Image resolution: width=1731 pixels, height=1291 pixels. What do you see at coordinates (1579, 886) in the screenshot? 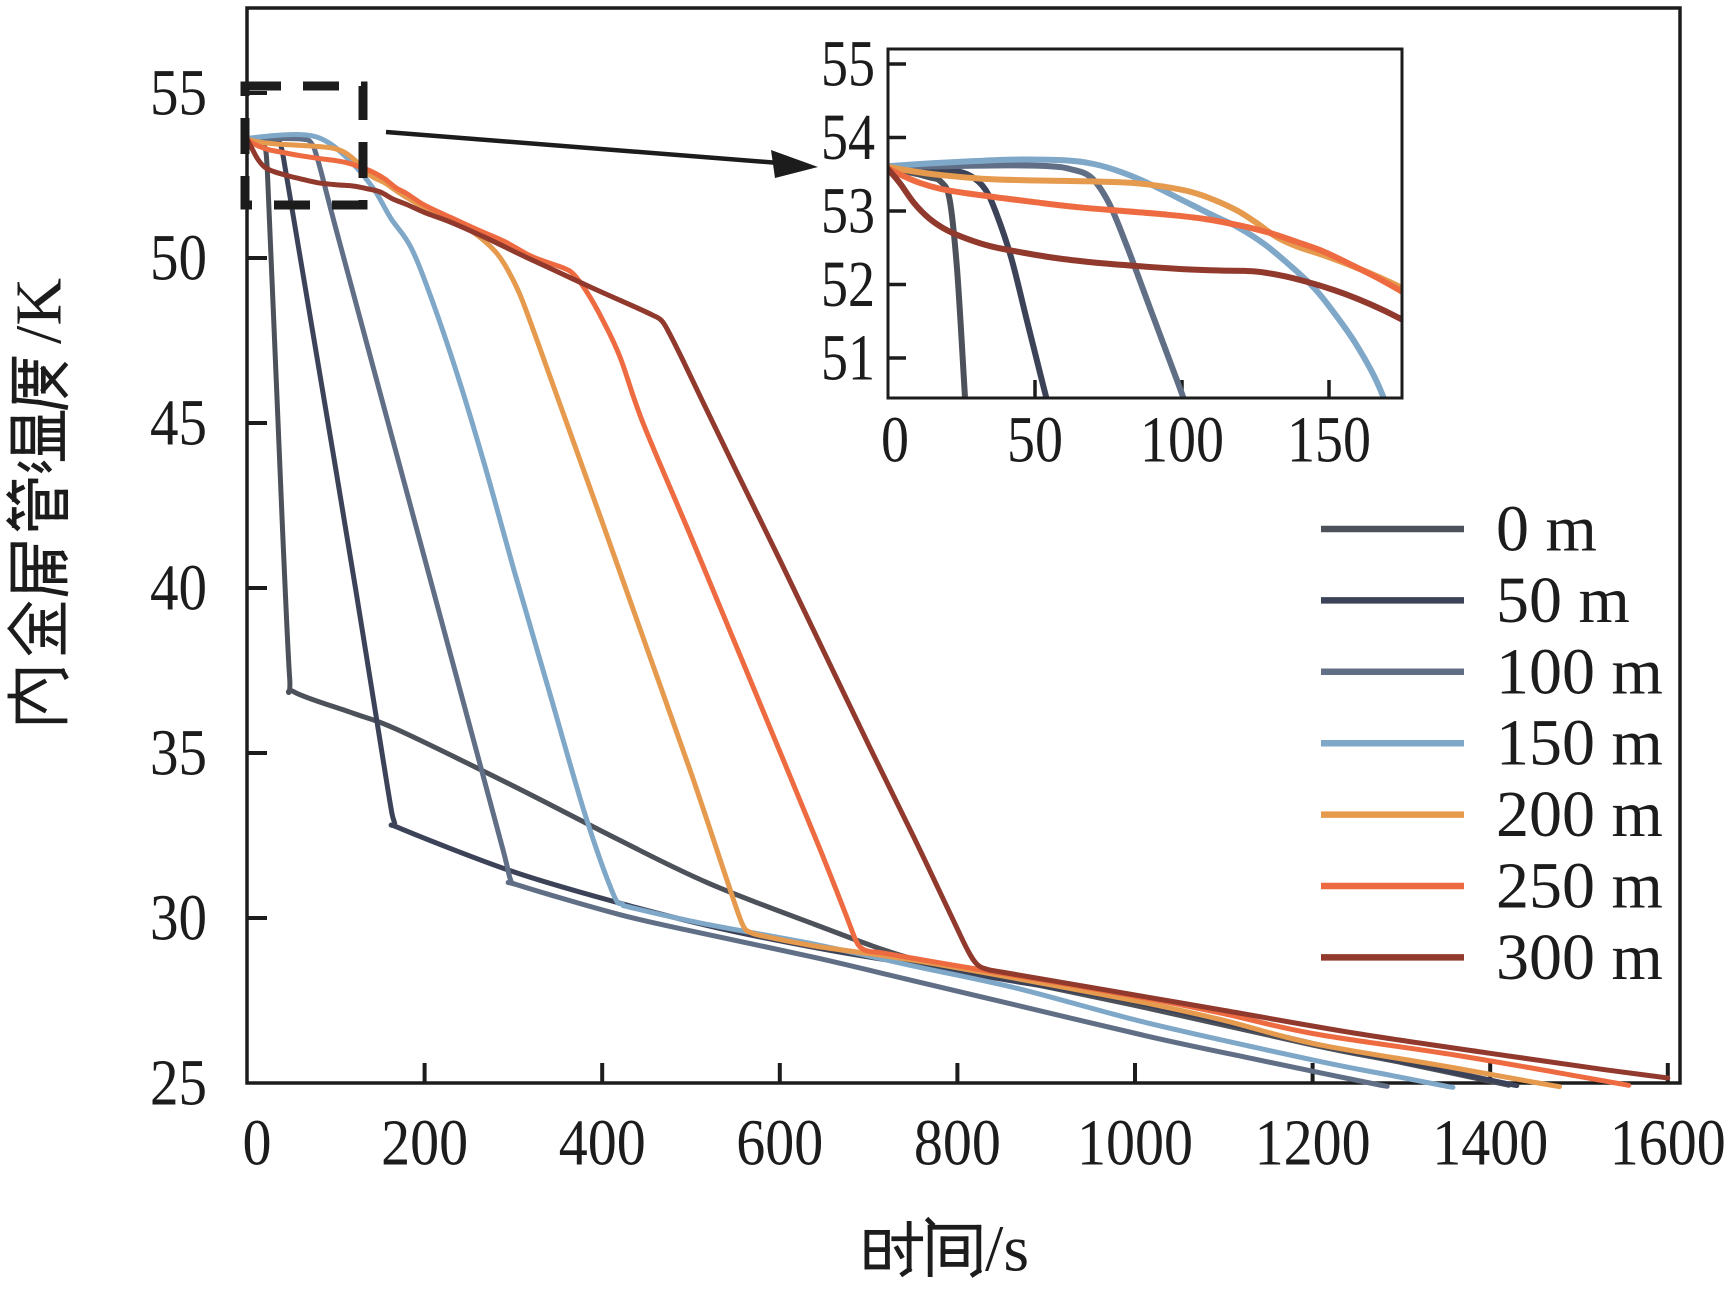
I see `svg-text: 250 m` at bounding box center [1579, 886].